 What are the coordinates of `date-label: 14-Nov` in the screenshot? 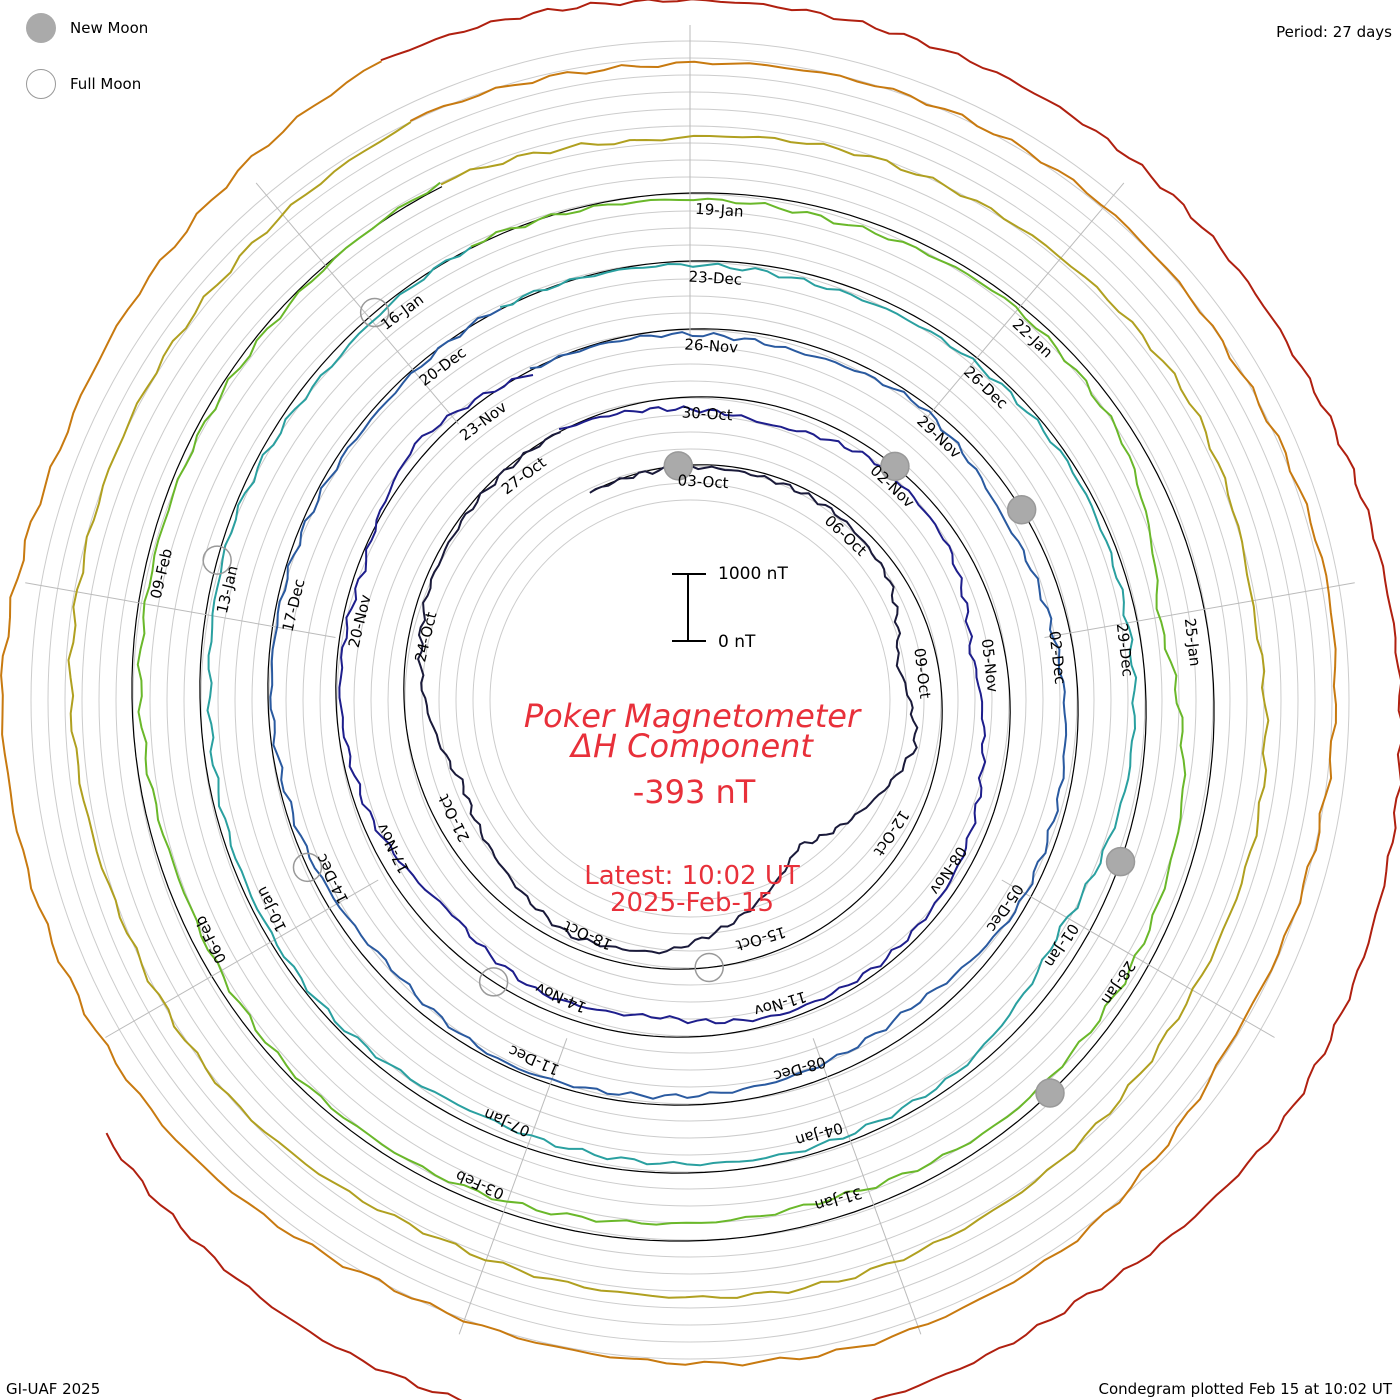 It's located at (561, 998).